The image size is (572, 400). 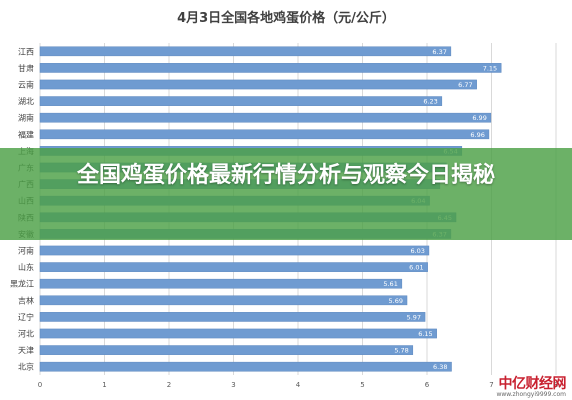 What do you see at coordinates (401, 351) in the screenshot?
I see `data-label: 5.78` at bounding box center [401, 351].